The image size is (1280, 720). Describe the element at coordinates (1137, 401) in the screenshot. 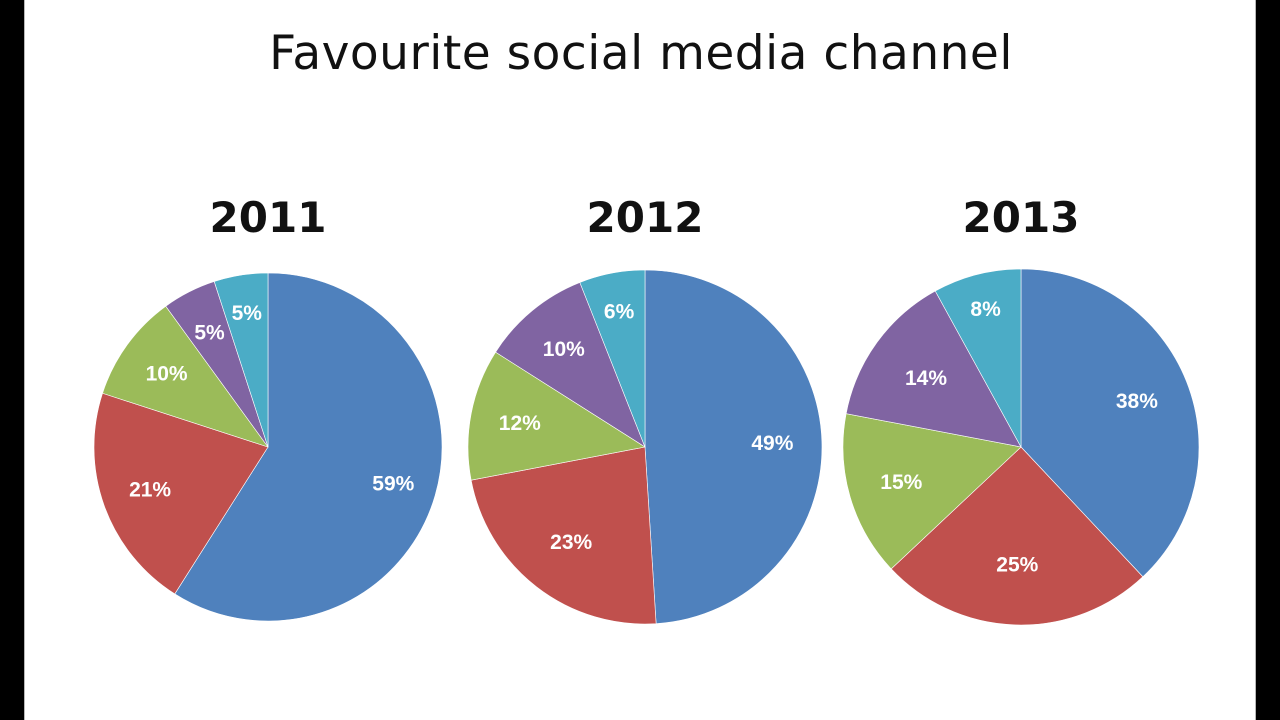

I see `slice-label: 38%` at that location.